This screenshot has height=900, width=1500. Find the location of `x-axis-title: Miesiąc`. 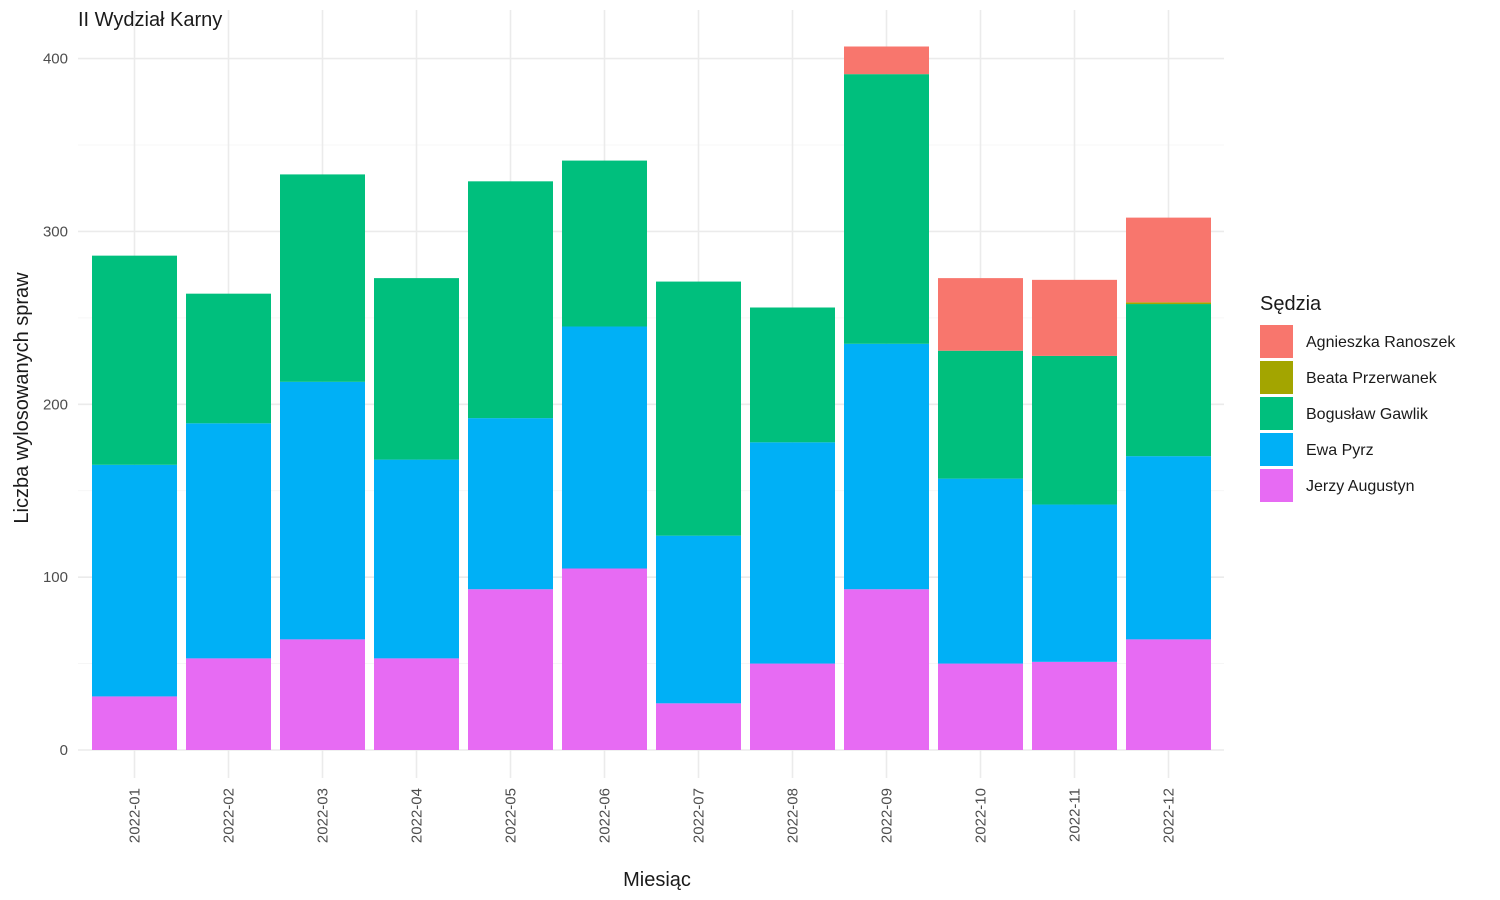

x-axis-title: Miesiąc is located at coordinates (657, 880).